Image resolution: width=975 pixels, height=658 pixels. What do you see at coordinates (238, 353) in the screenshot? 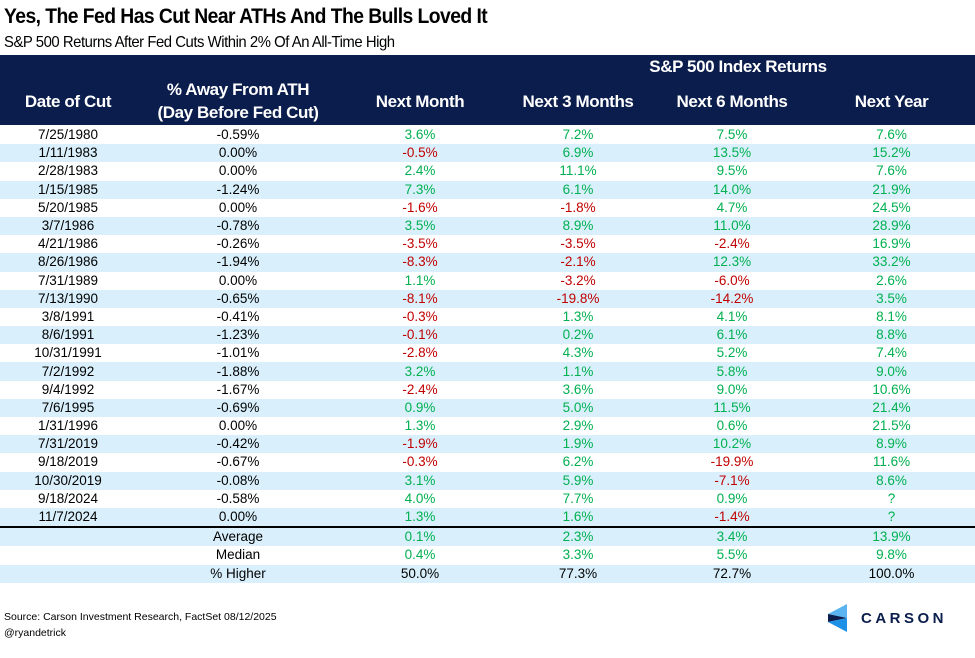
I see `cell-pct-from-ath: -1.01%` at bounding box center [238, 353].